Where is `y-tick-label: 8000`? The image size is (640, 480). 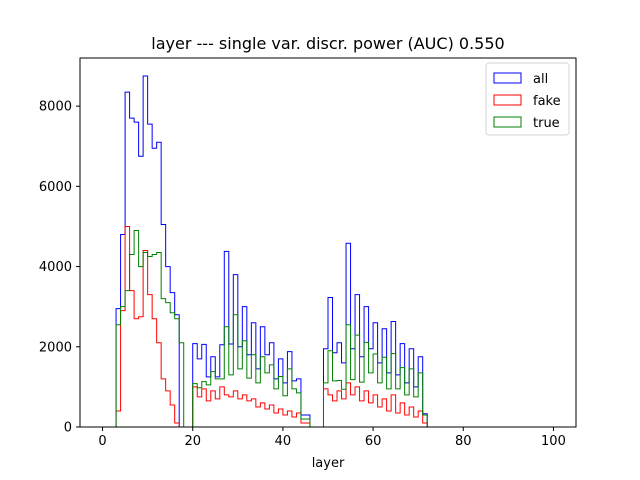
y-tick-label: 8000 is located at coordinates (55, 107).